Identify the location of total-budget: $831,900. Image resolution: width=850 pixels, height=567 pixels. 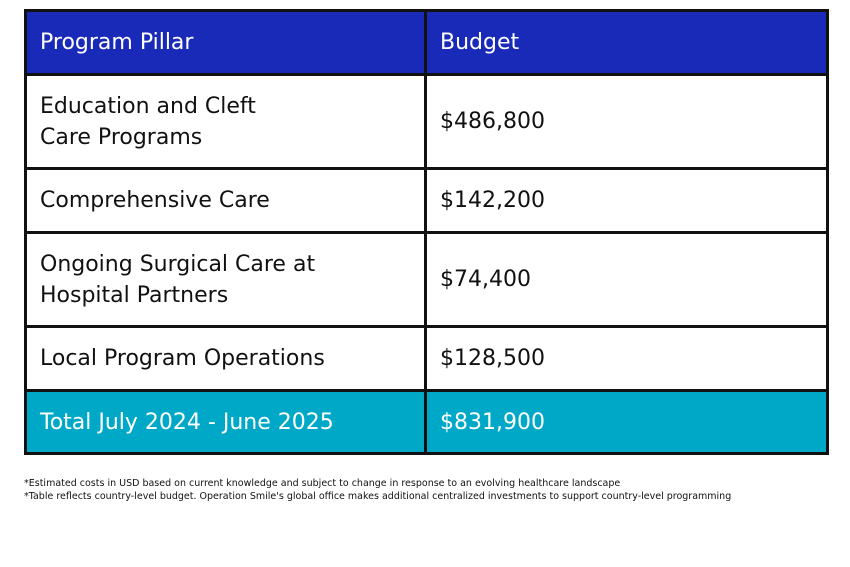
(626, 422).